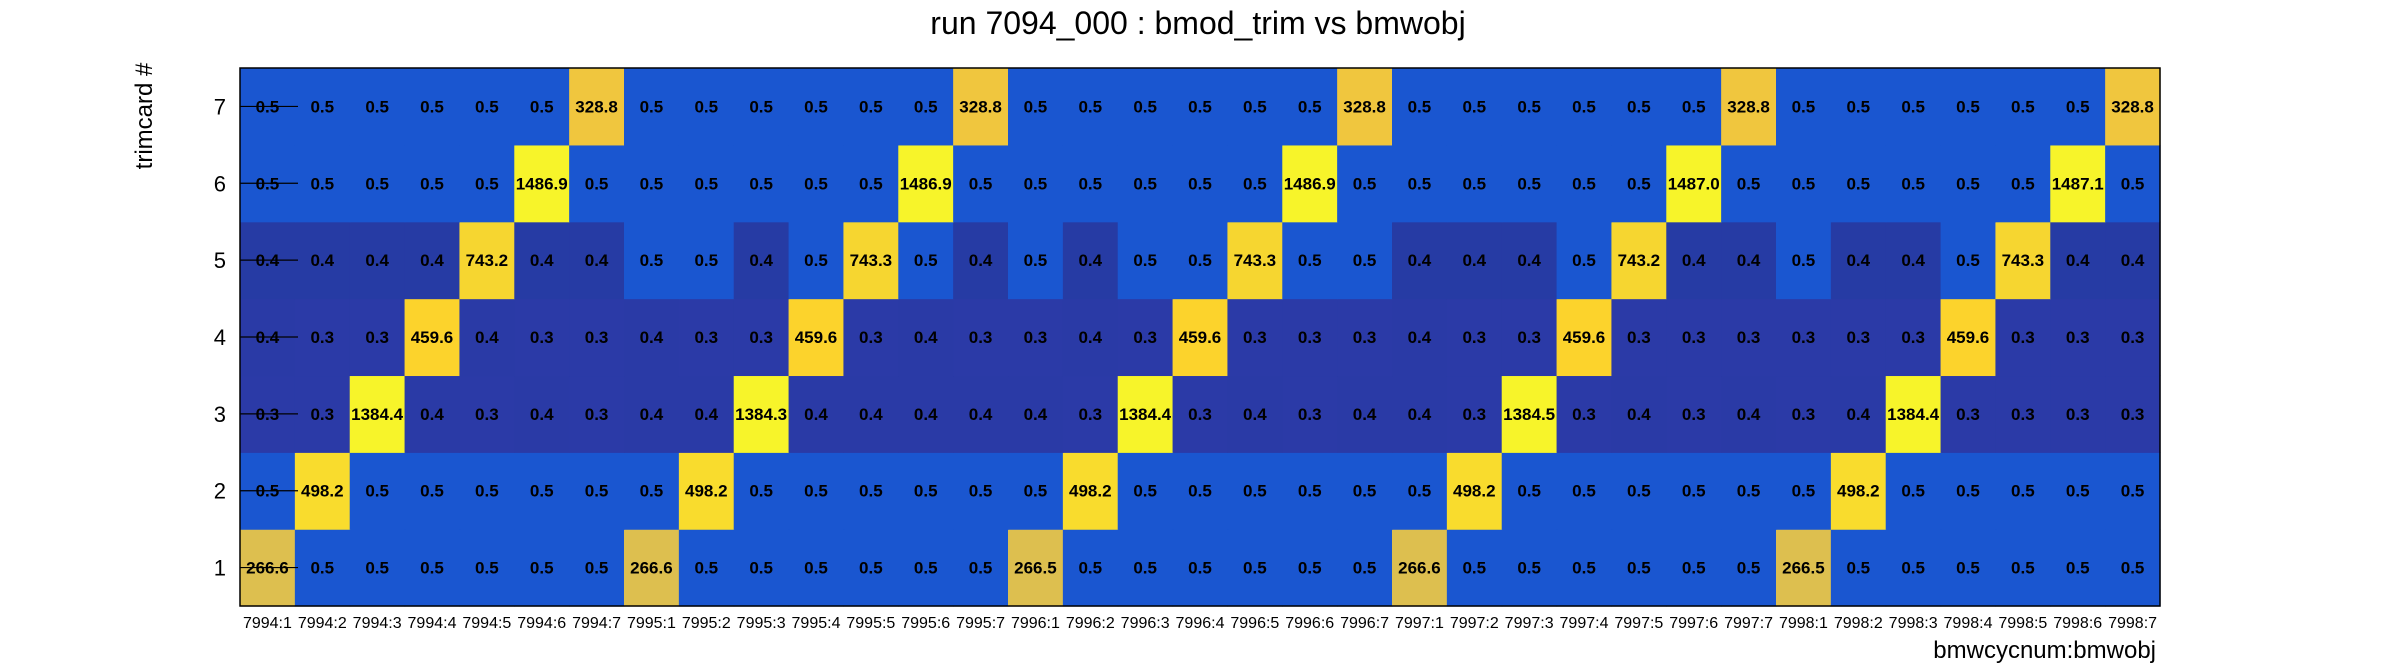  Describe the element at coordinates (220, 337) in the screenshot. I see `y-tick-label: 4` at that location.